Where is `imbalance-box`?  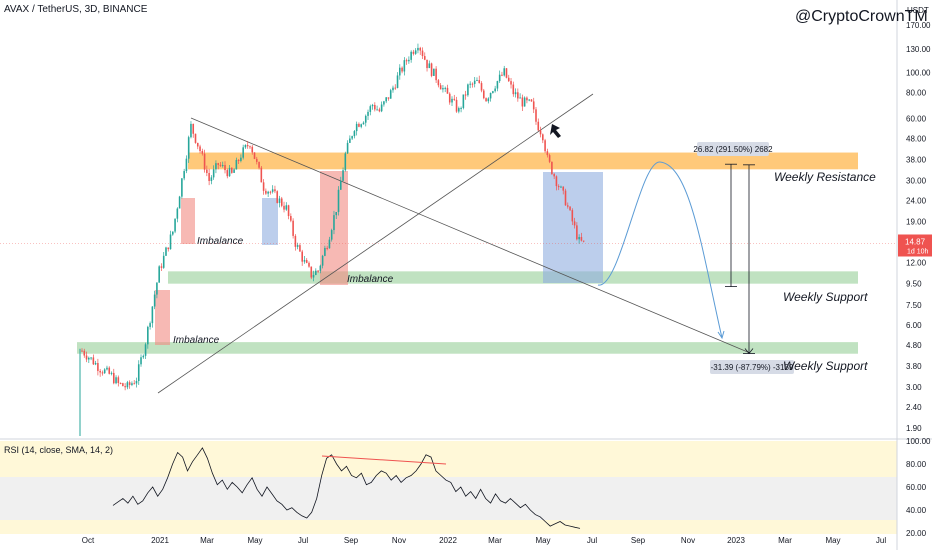 imbalance-box is located at coordinates (162, 317).